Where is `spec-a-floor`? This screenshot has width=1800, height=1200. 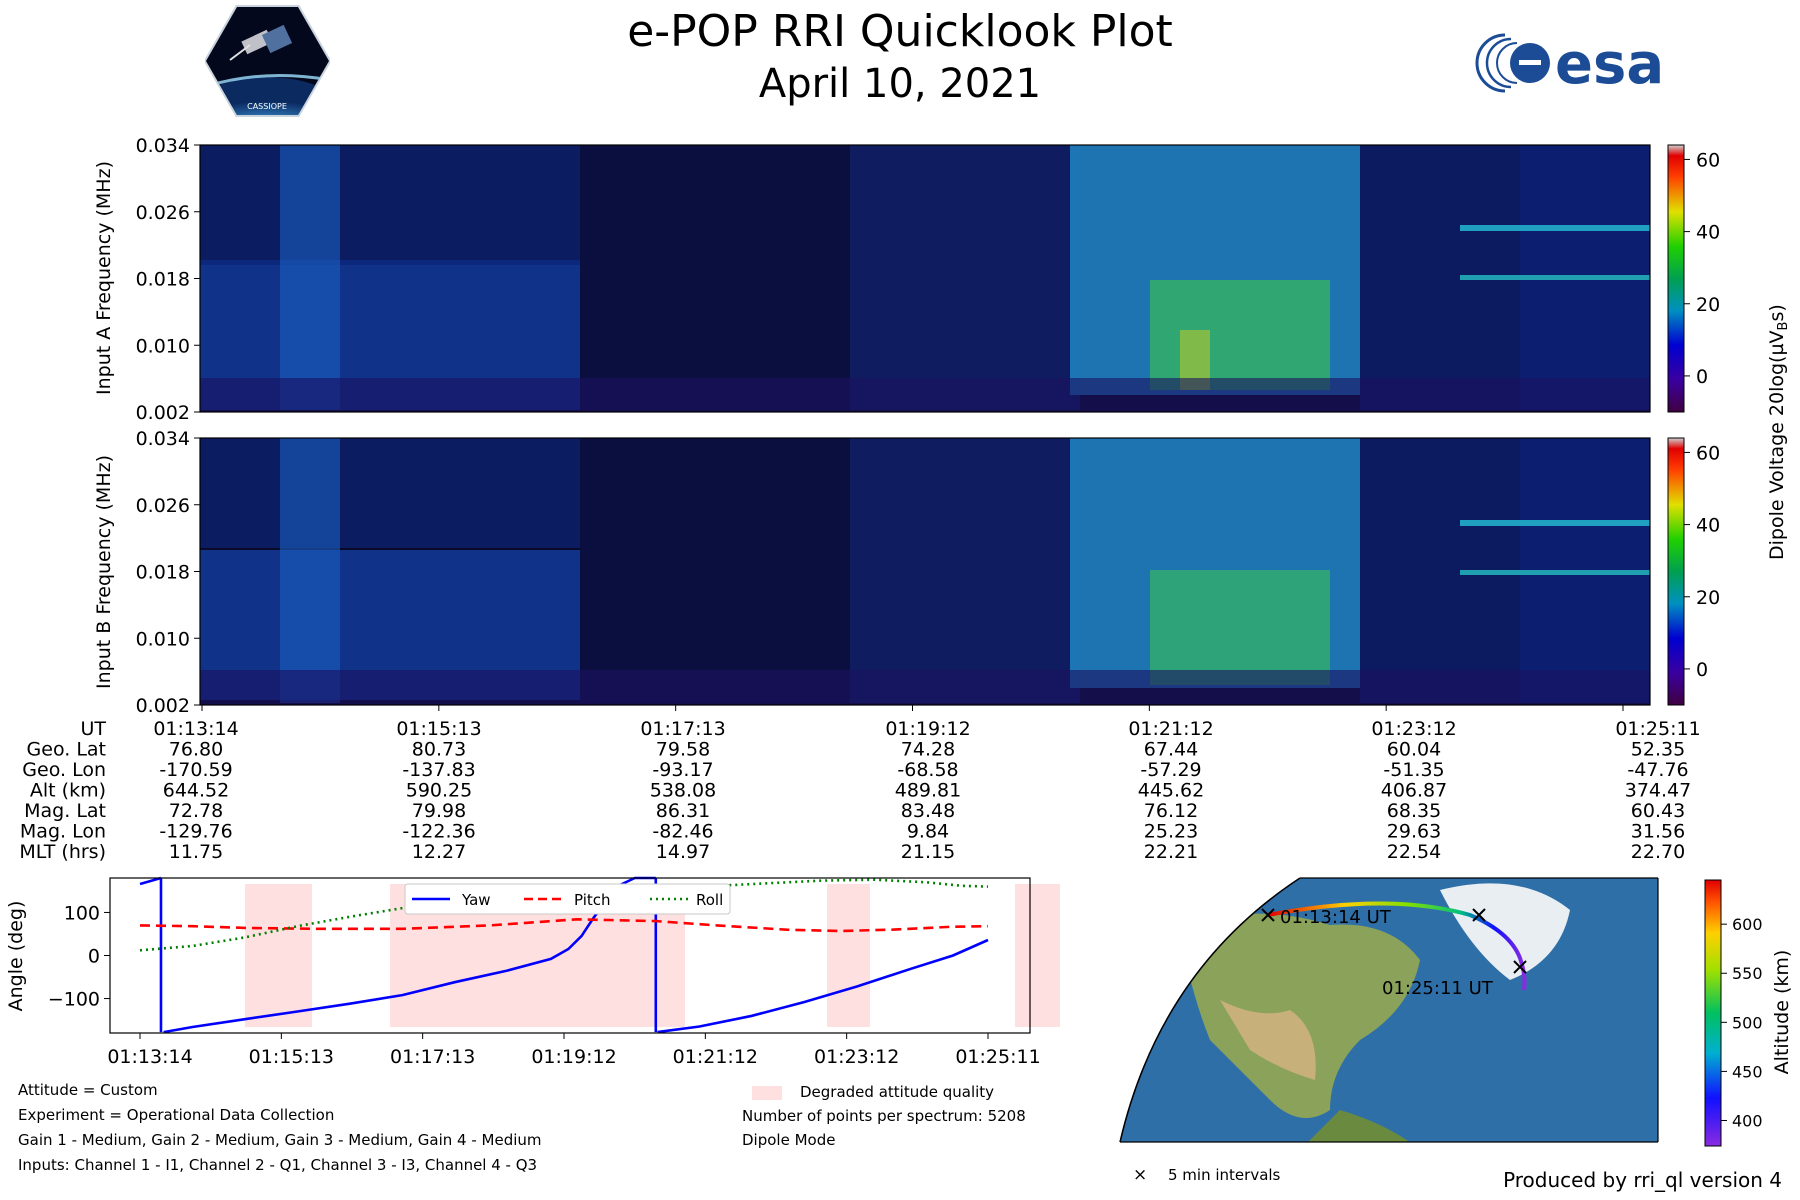 spec-a-floor is located at coordinates (925, 395).